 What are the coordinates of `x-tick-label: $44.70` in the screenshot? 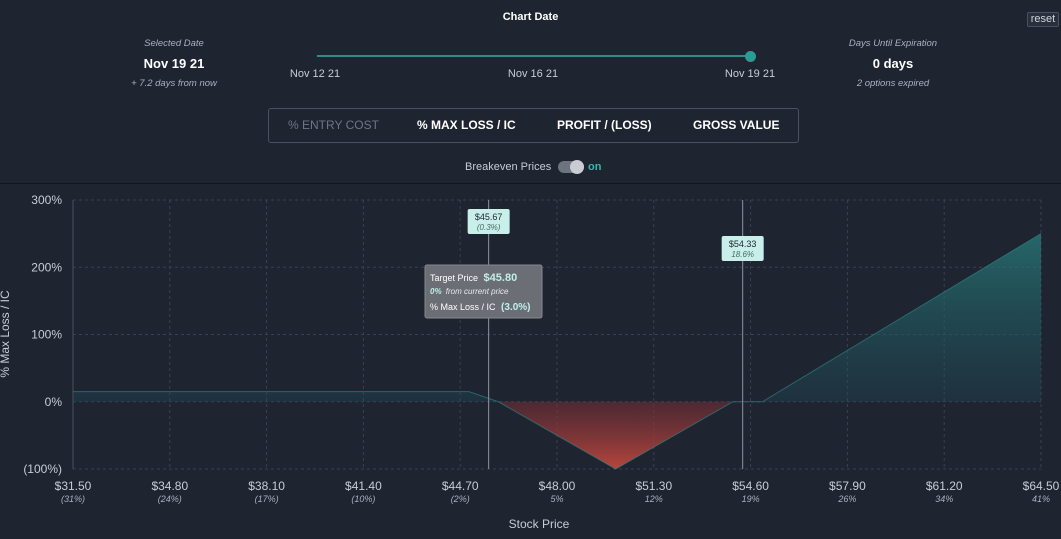 It's located at (460, 486).